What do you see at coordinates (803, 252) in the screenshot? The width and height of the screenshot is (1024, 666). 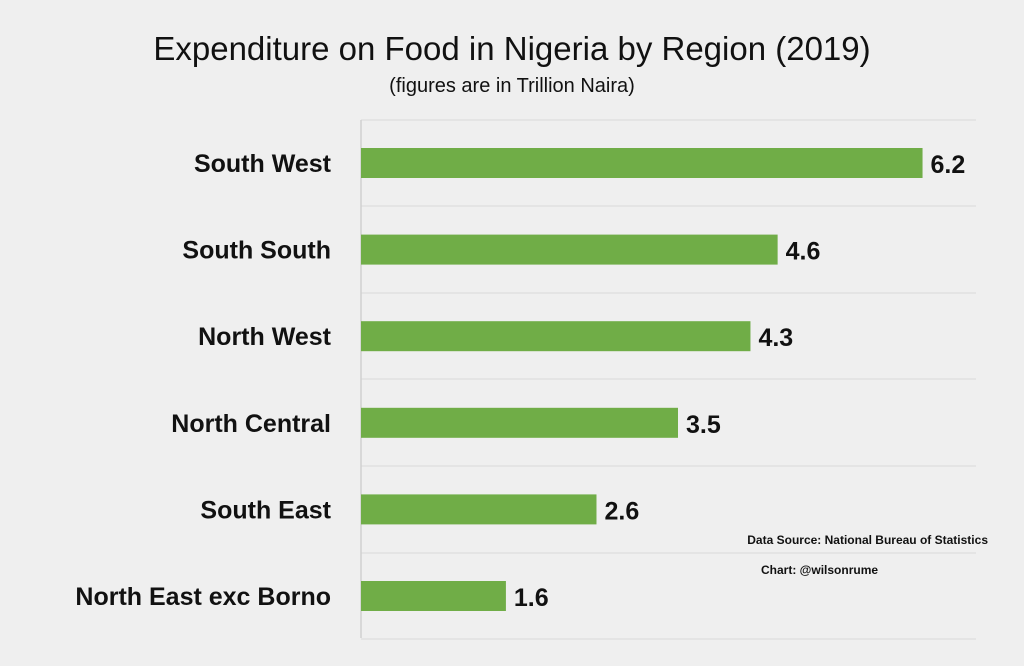 I see `data-label: 4.6` at bounding box center [803, 252].